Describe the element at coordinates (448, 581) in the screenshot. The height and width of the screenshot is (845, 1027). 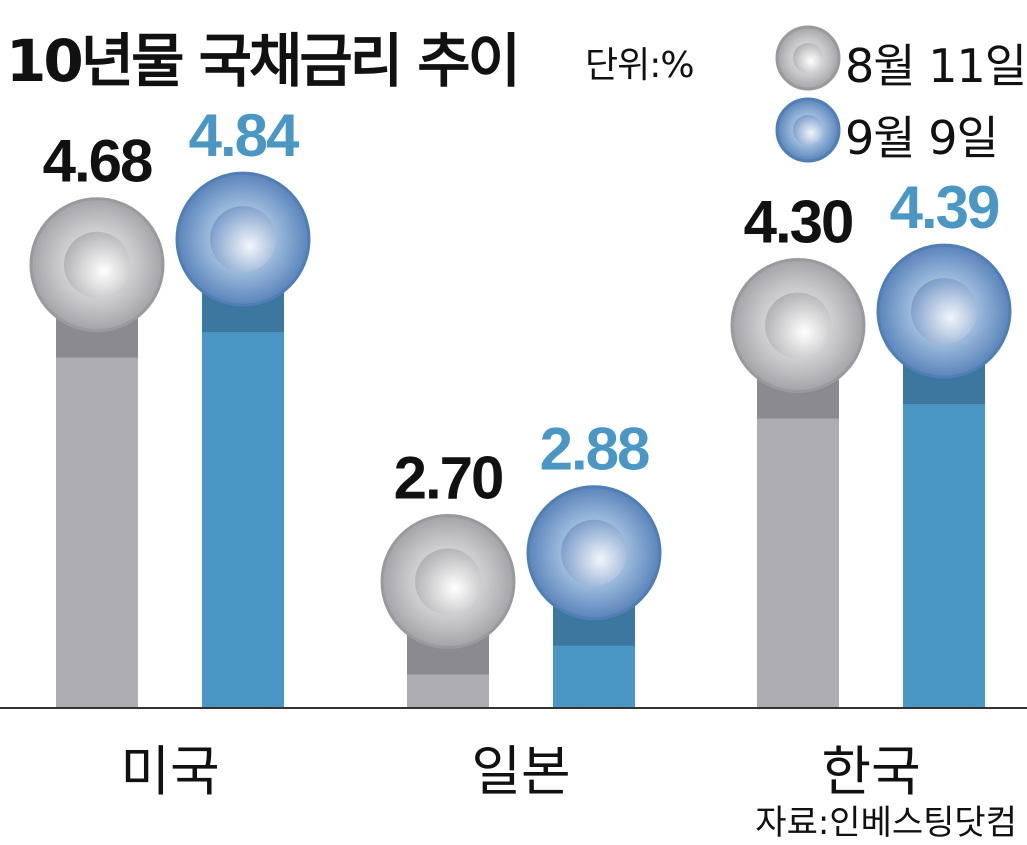
I see `bar-cap-inner-jp-aug` at that location.